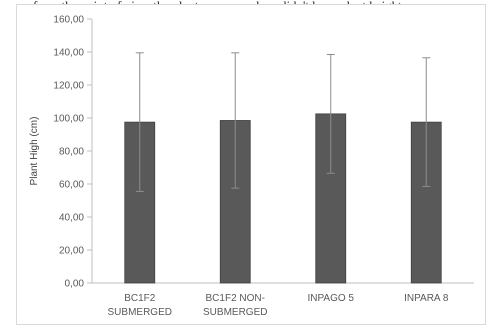  What do you see at coordinates (140, 298) in the screenshot?
I see `x-tick-label: BC1F2` at bounding box center [140, 298].